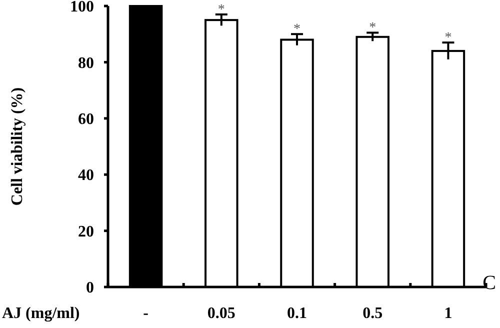 The image size is (500, 328). What do you see at coordinates (41, 313) in the screenshot?
I see `x-axis-title: AJ (mg/ml)` at bounding box center [41, 313].